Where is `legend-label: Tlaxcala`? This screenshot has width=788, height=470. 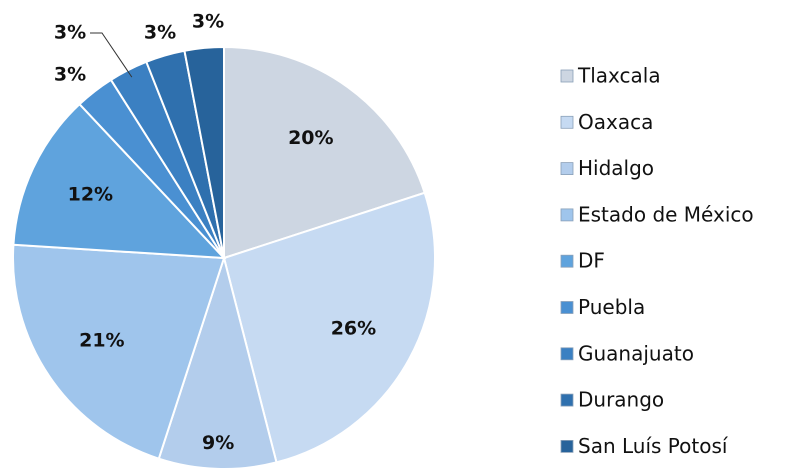
legend-label: Tlaxcala is located at coordinates (619, 76).